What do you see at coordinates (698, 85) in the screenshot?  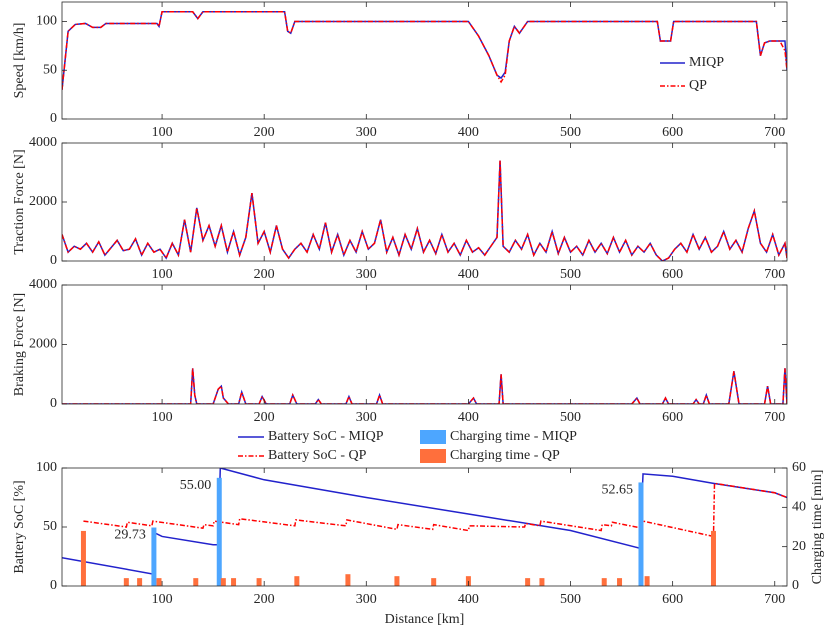 I see `legend-label: QP` at bounding box center [698, 85].